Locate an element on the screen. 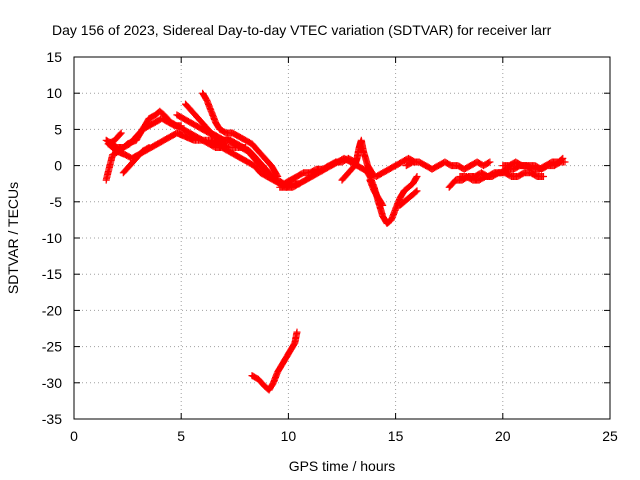 Image resolution: width=640 pixels, height=480 pixels. y-axis-title: SDTVAR / TECUs is located at coordinates (13, 238).